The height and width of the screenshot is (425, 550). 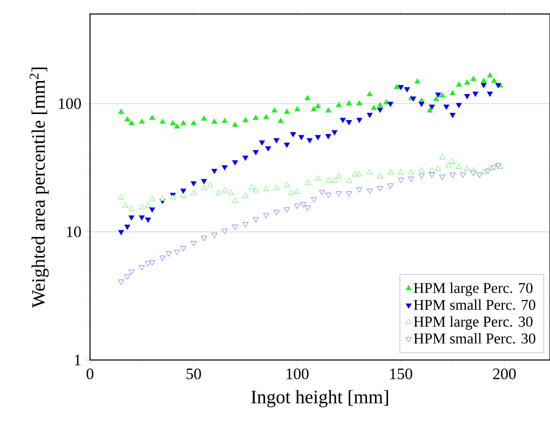 What do you see at coordinates (473, 289) in the screenshot?
I see `legend-label: HPM large Perc. 70` at bounding box center [473, 289].